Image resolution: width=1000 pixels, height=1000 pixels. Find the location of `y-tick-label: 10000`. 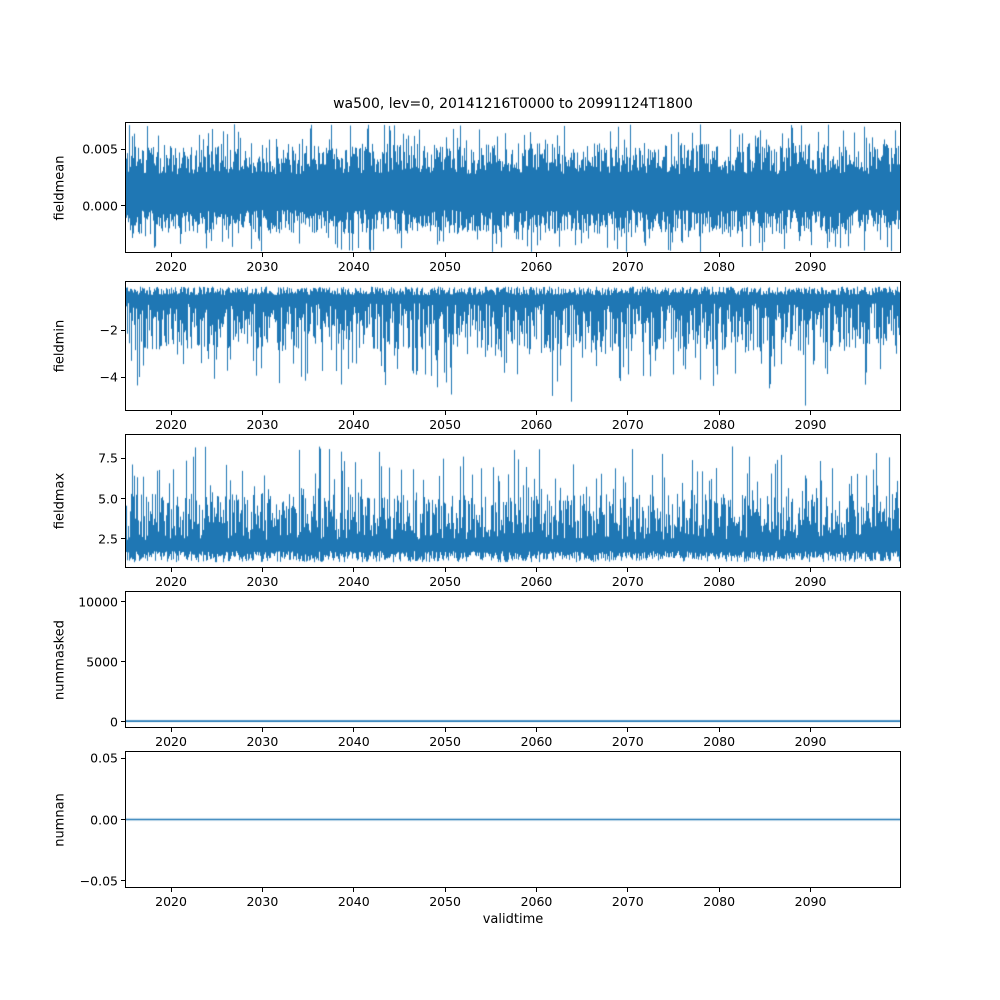

y-tick-label: 10000 is located at coordinates (98, 602).